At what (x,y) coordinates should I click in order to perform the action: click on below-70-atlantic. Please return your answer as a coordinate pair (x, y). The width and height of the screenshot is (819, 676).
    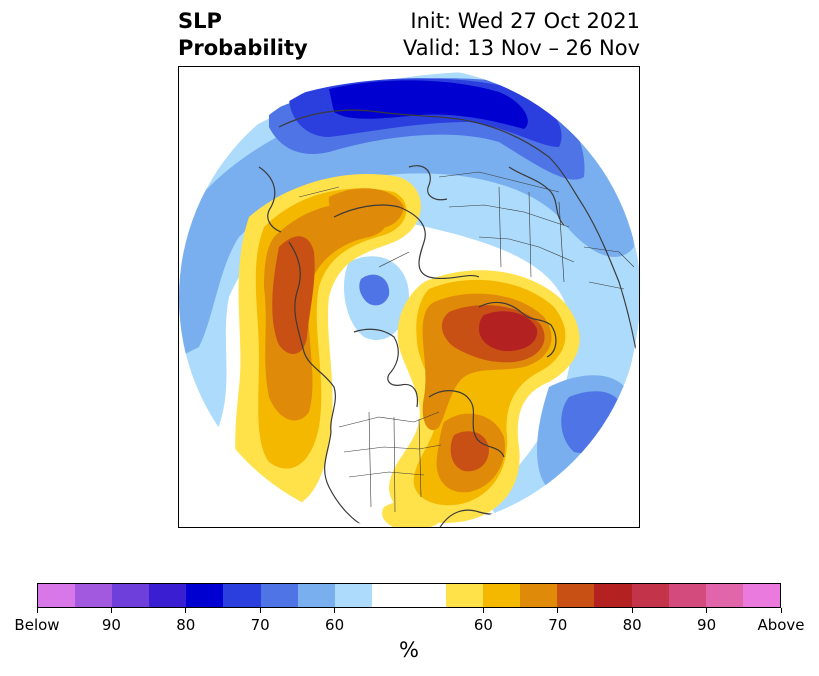
    Looking at the image, I should click on (592, 422).